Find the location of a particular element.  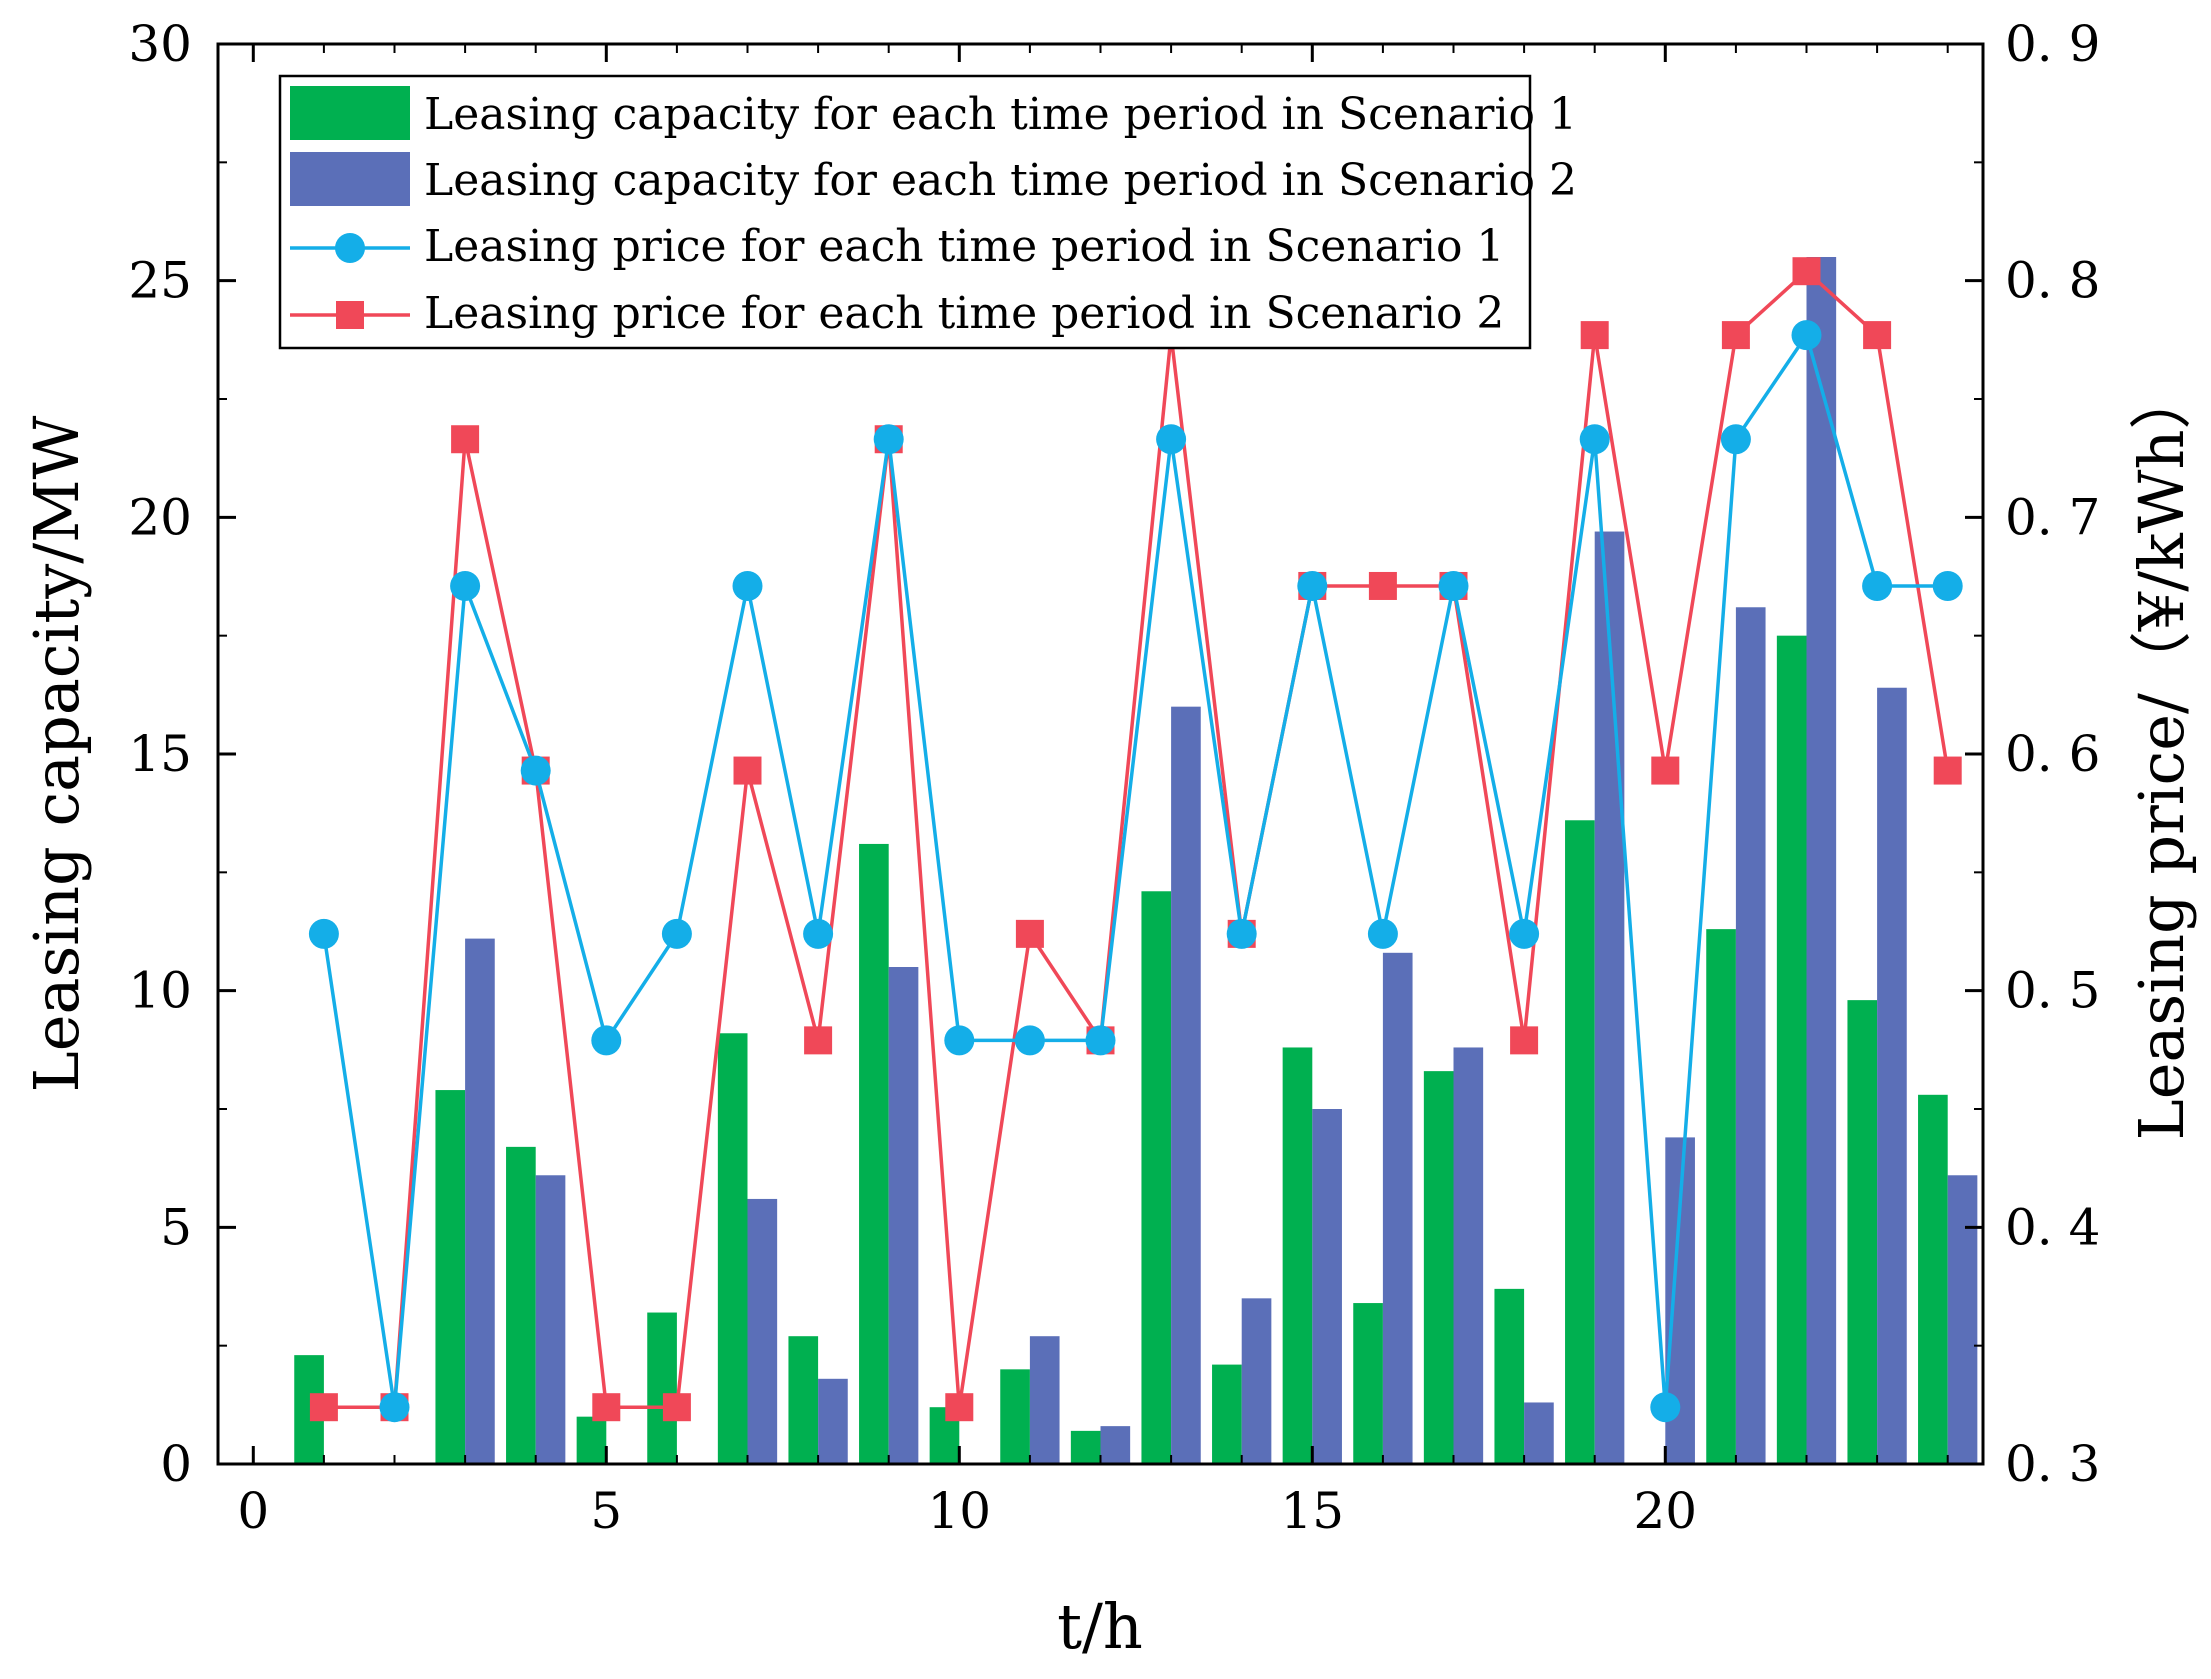

bar-scenario-1-t3 is located at coordinates (450, 1277).